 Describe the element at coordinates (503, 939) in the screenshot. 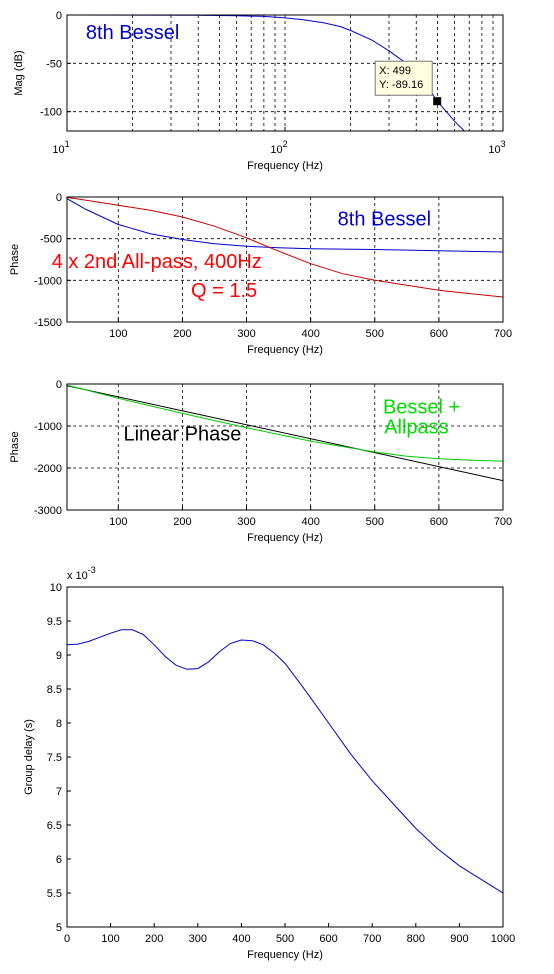

I see `x-tick-label: 1000` at that location.